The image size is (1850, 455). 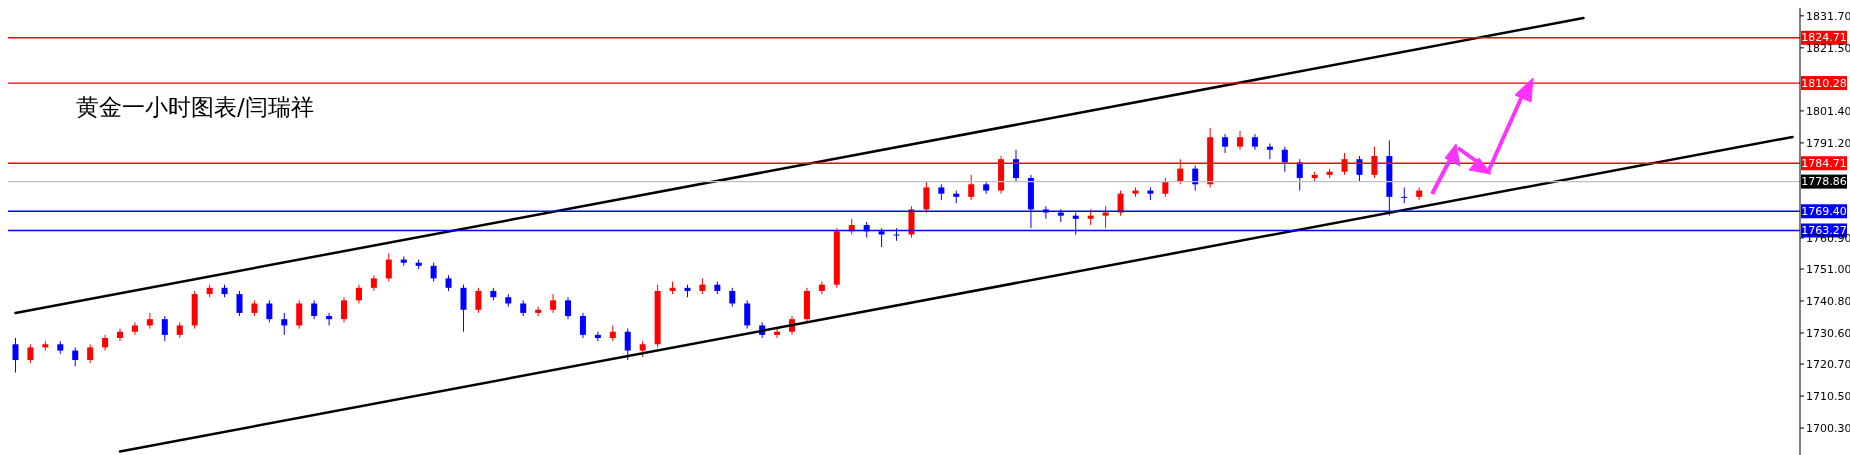 What do you see at coordinates (1828, 143) in the screenshot?
I see `y-tick-label: 1791.20` at bounding box center [1828, 143].